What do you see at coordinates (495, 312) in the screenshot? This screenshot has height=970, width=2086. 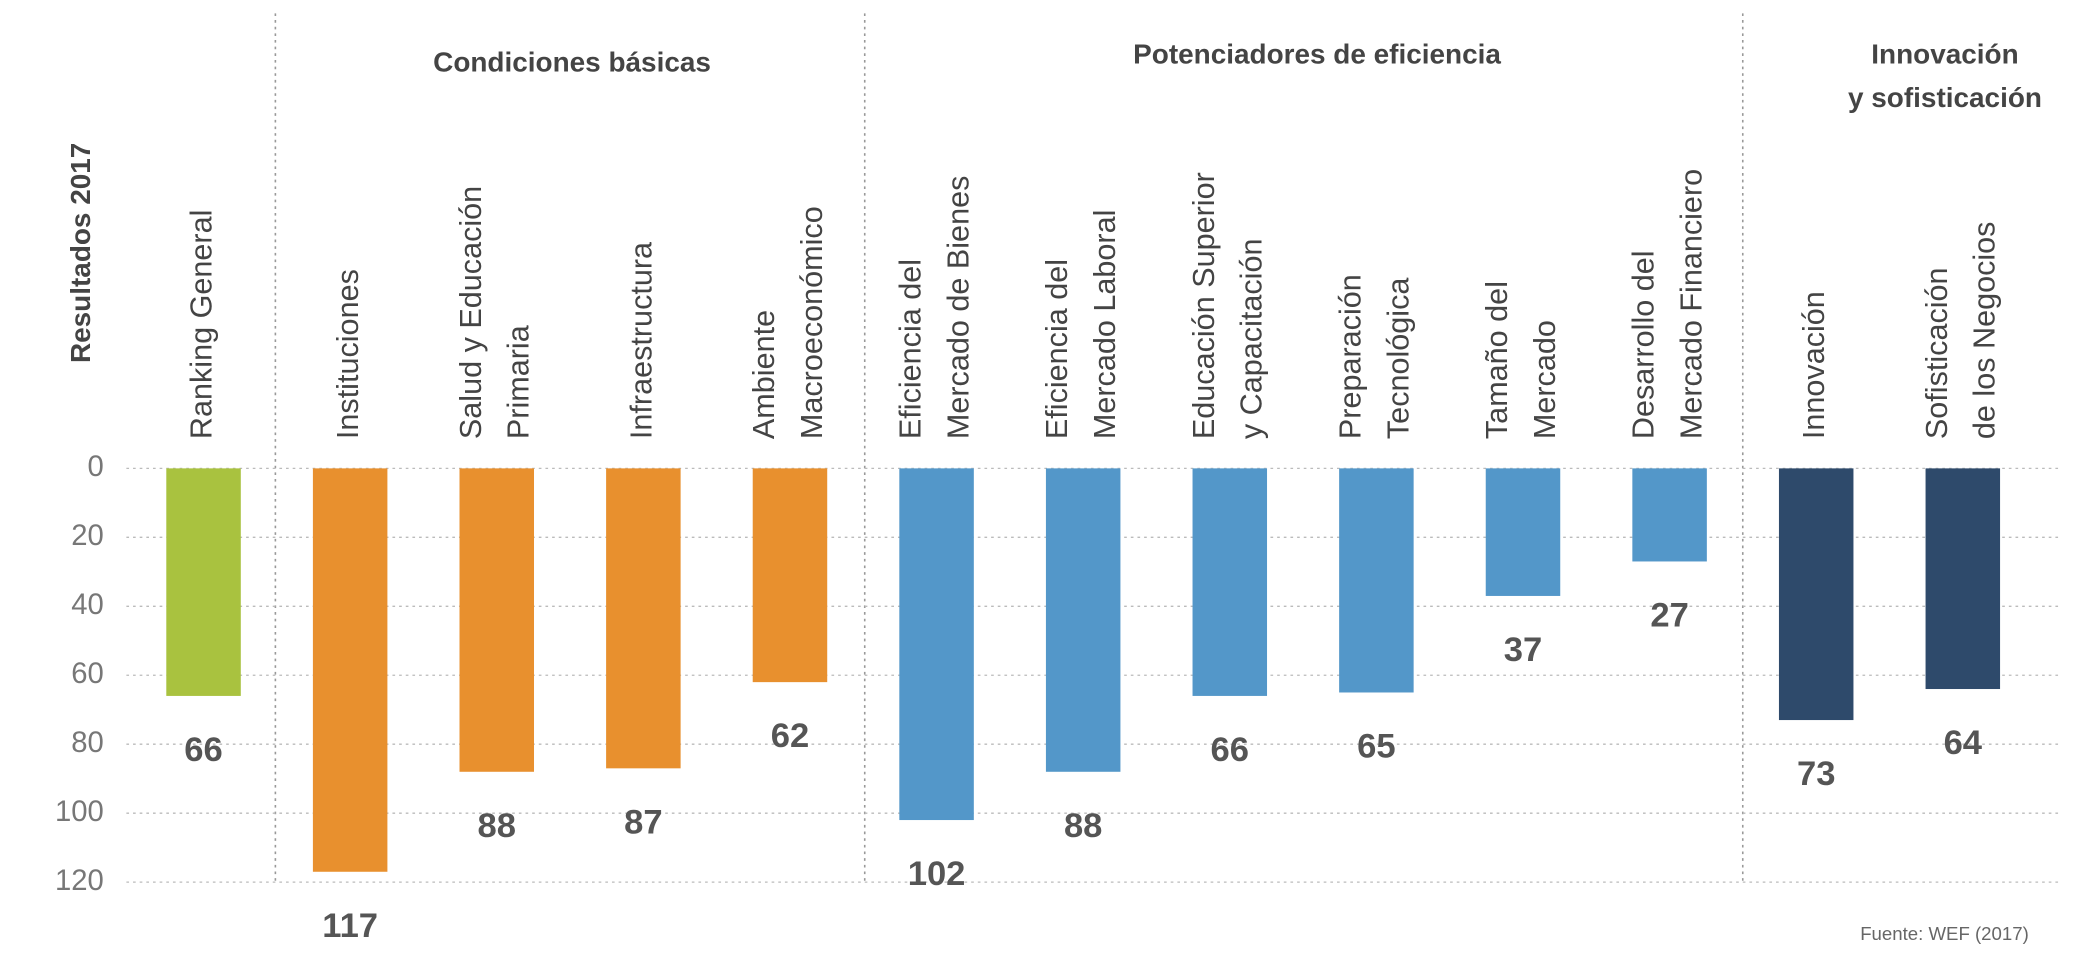 I see `x-tick-label: Salud y Educación Primaria` at bounding box center [495, 312].